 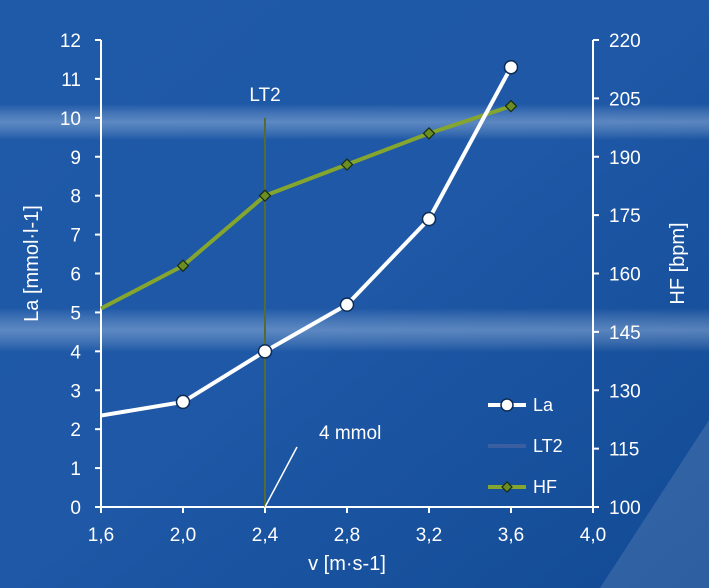 What do you see at coordinates (625, 216) in the screenshot?
I see `y-right-tick-label: 175` at bounding box center [625, 216].